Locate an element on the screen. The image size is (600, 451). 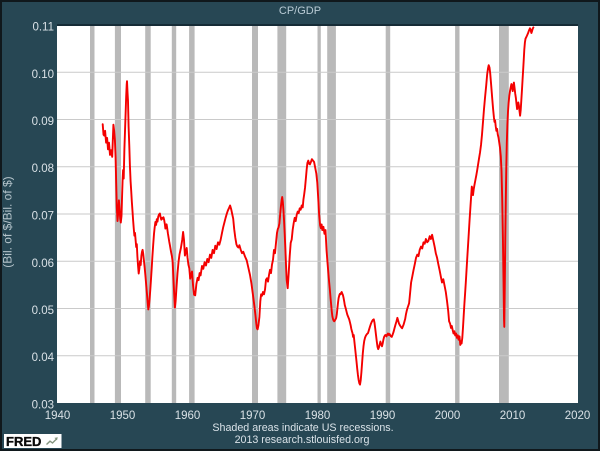
svg-text: 1980 is located at coordinates (318, 416).